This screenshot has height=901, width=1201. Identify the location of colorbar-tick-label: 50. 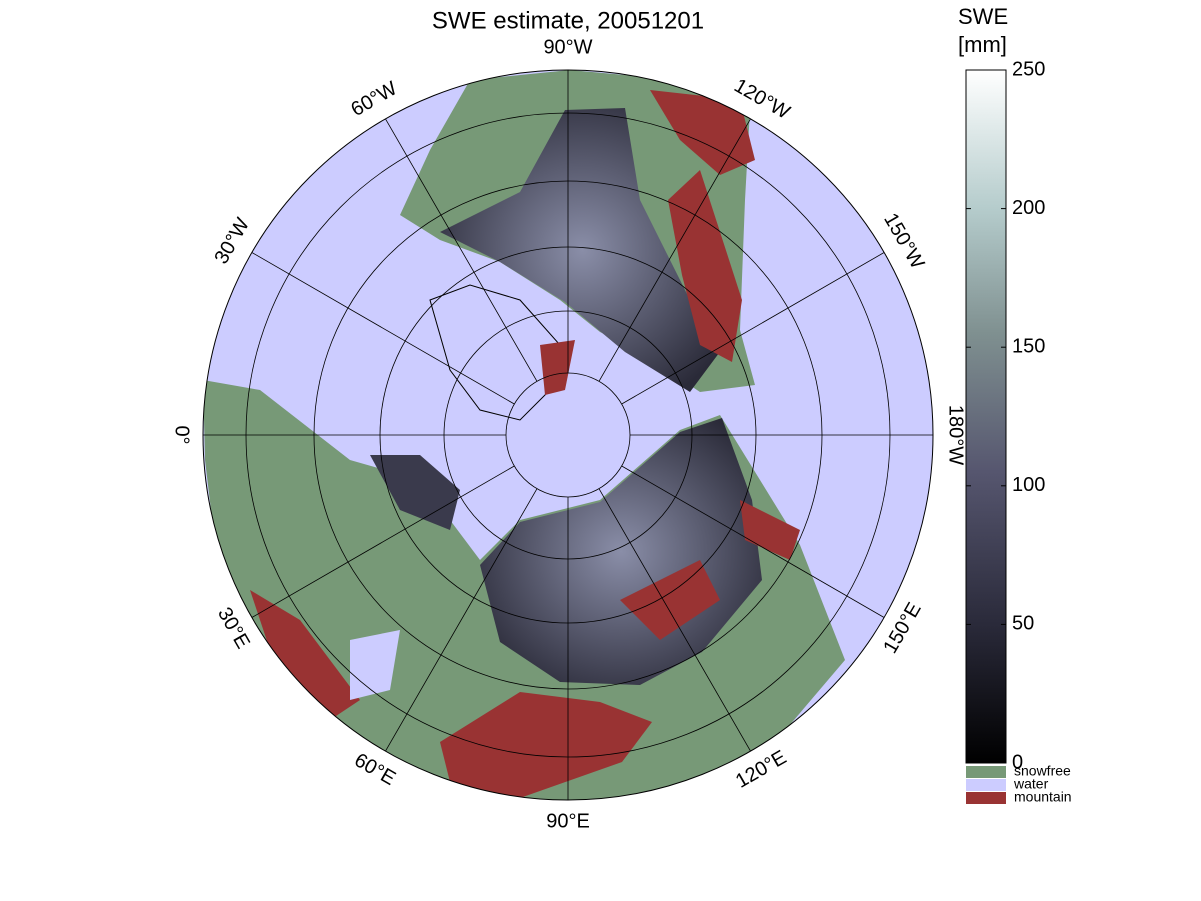
(1023, 624).